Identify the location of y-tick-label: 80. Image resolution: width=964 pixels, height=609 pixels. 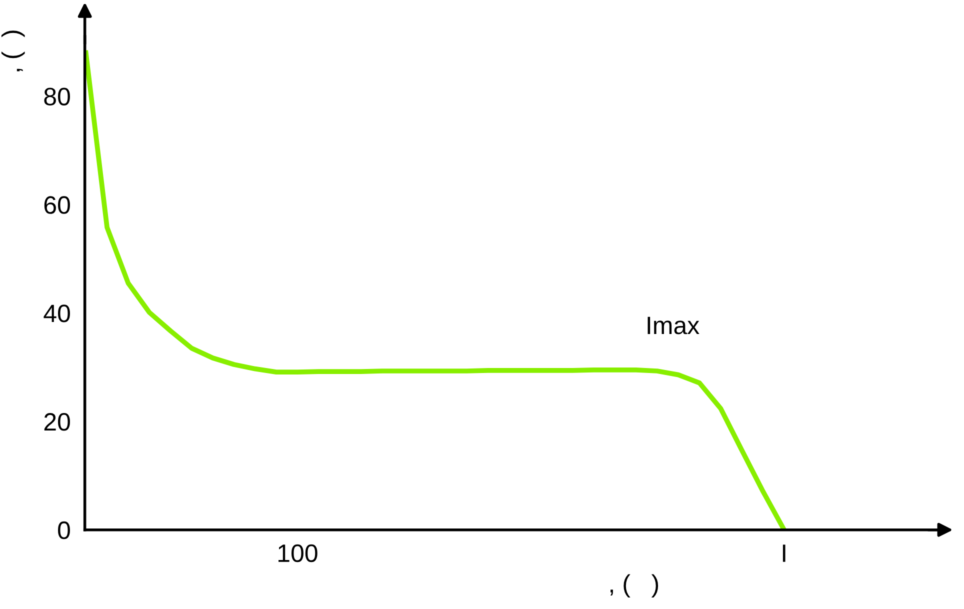
(57, 97).